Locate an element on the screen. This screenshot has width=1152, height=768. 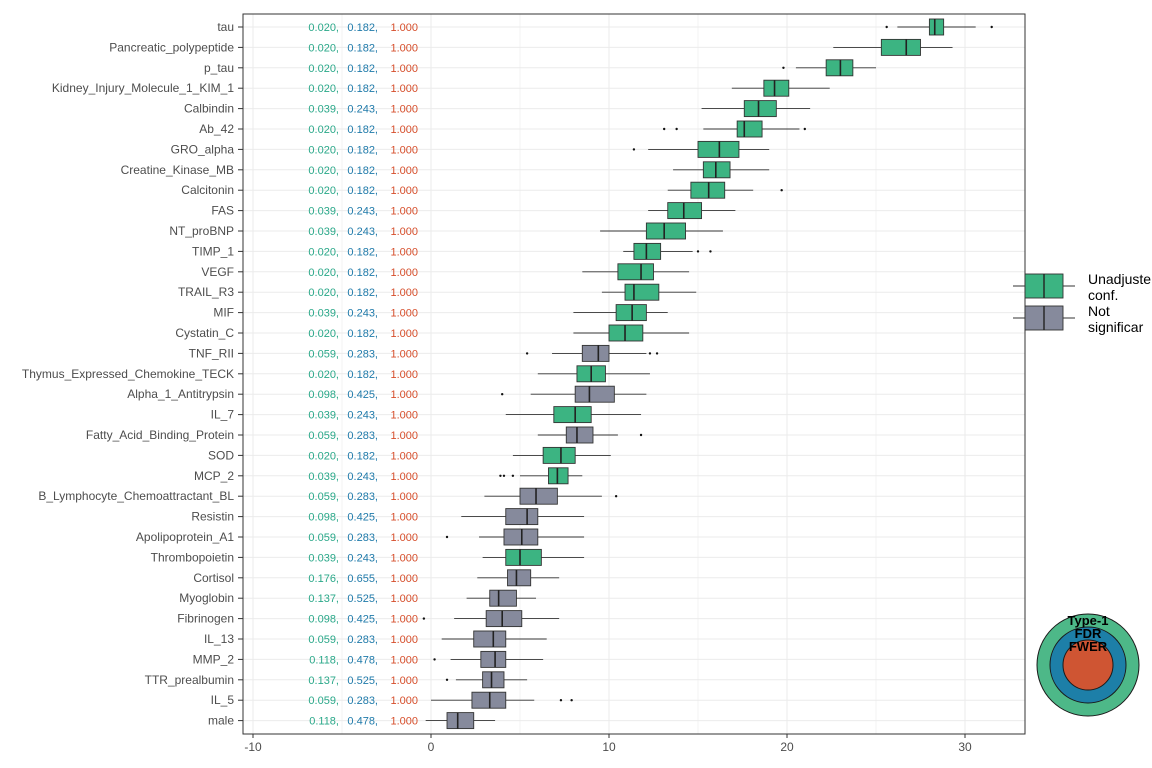
y-tick-label: Apolipoprotein_A1 is located at coordinates (185, 537).